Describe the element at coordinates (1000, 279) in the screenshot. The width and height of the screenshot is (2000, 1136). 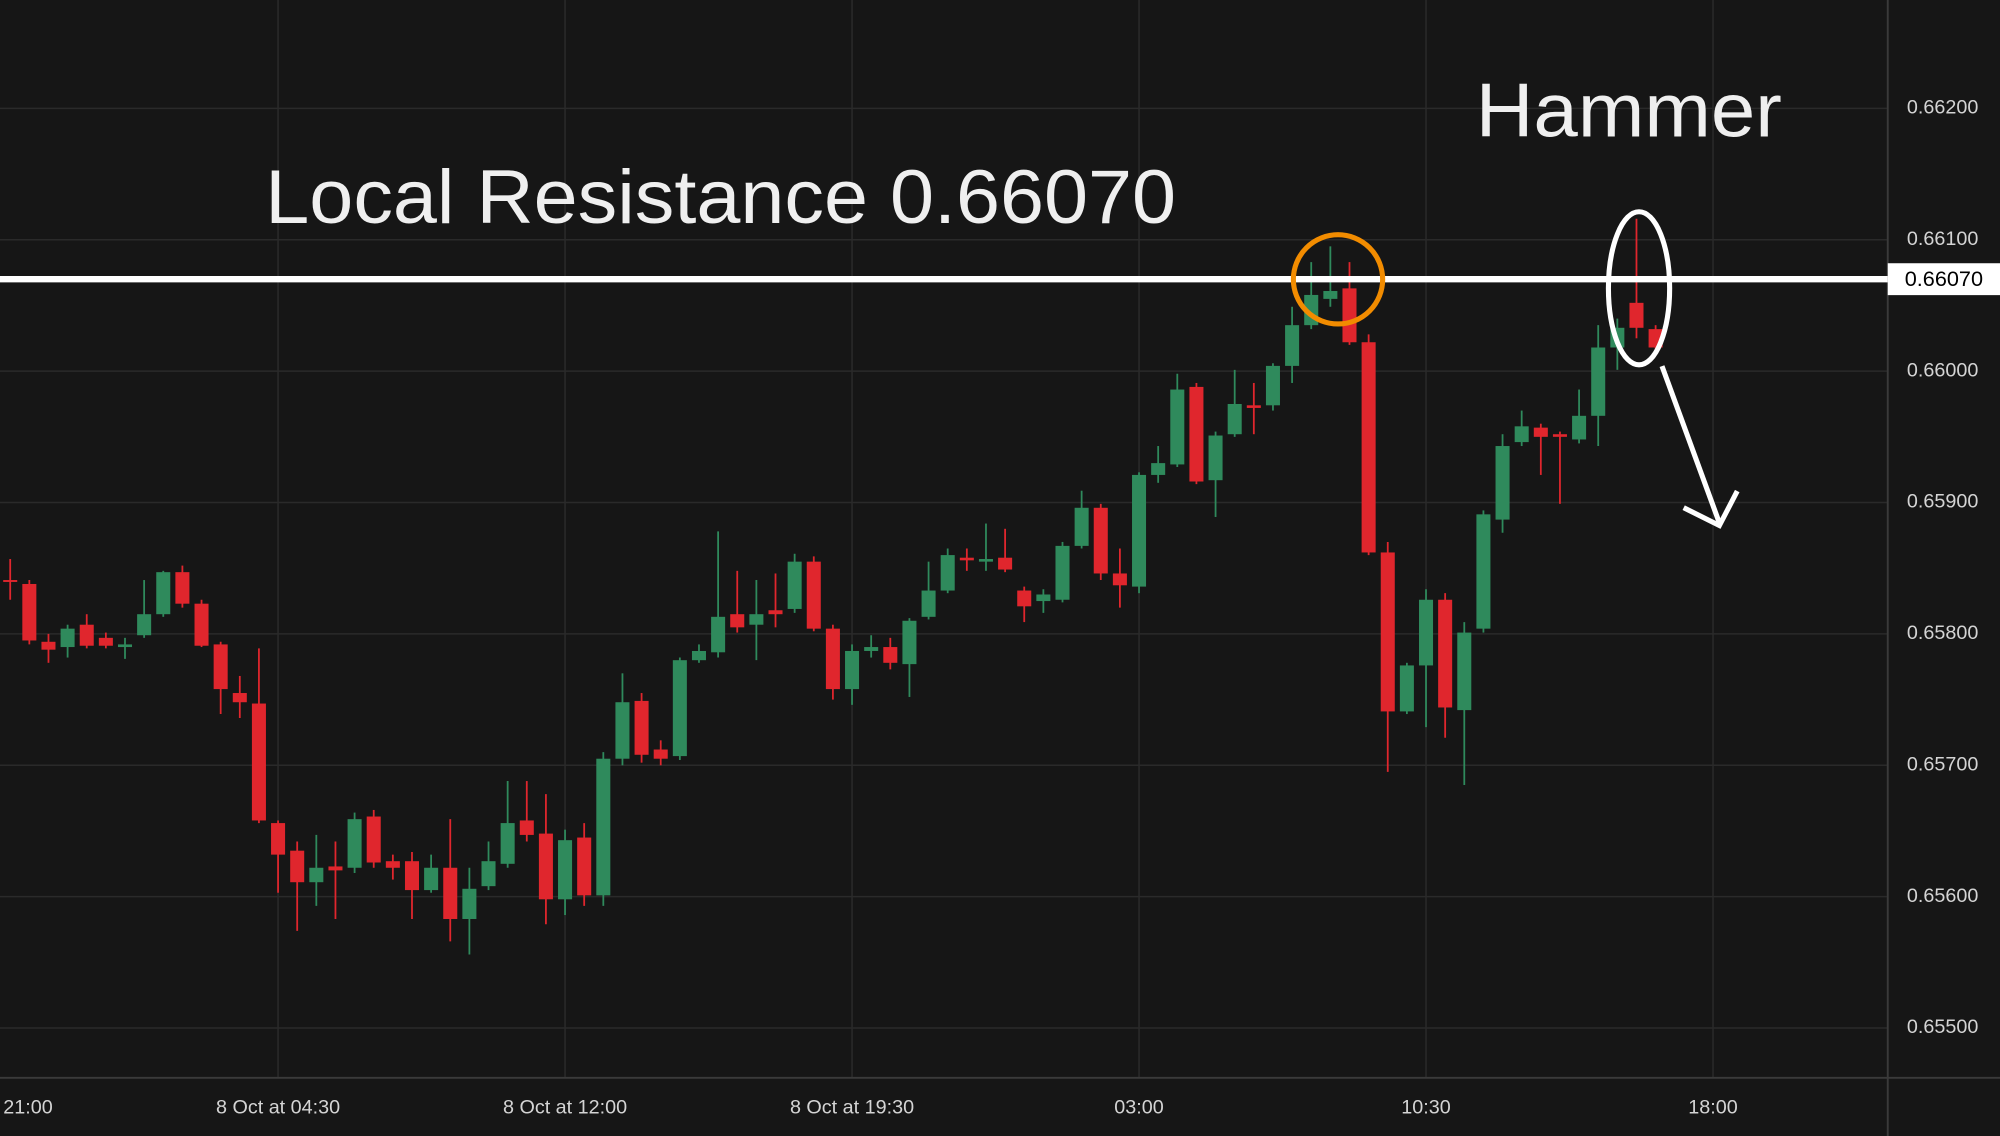
I see `overlay: 0.66070` at that location.